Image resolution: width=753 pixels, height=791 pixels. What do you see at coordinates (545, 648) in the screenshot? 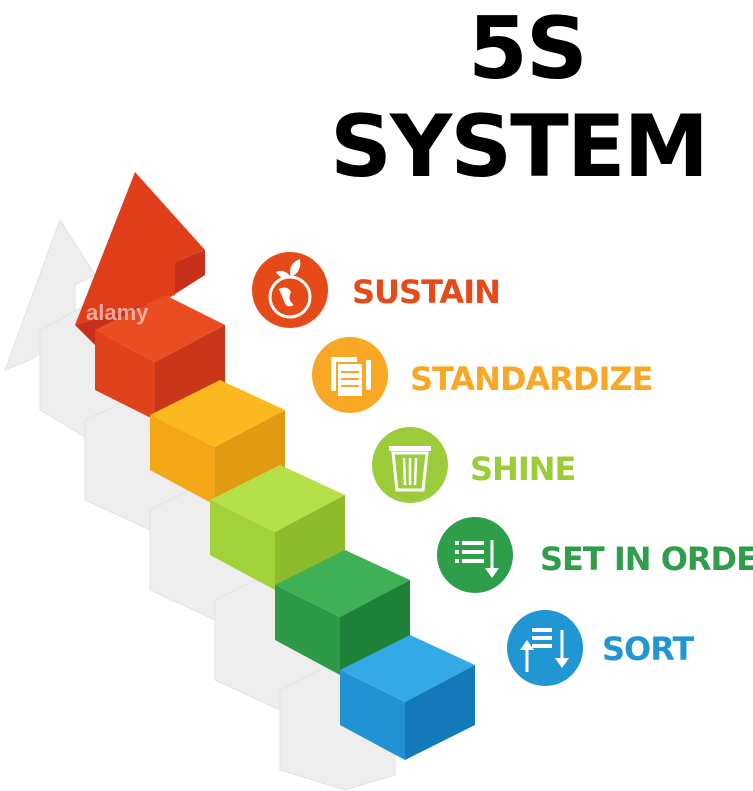
I see `sort-arrows-icon` at bounding box center [545, 648].